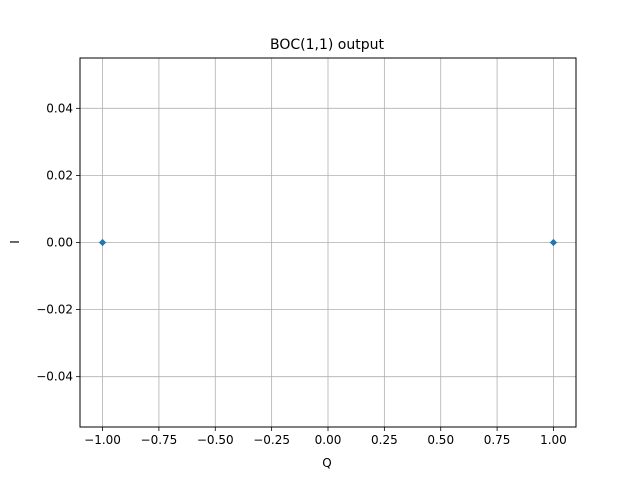  I want to click on x-axis-label: Q, so click(326, 463).